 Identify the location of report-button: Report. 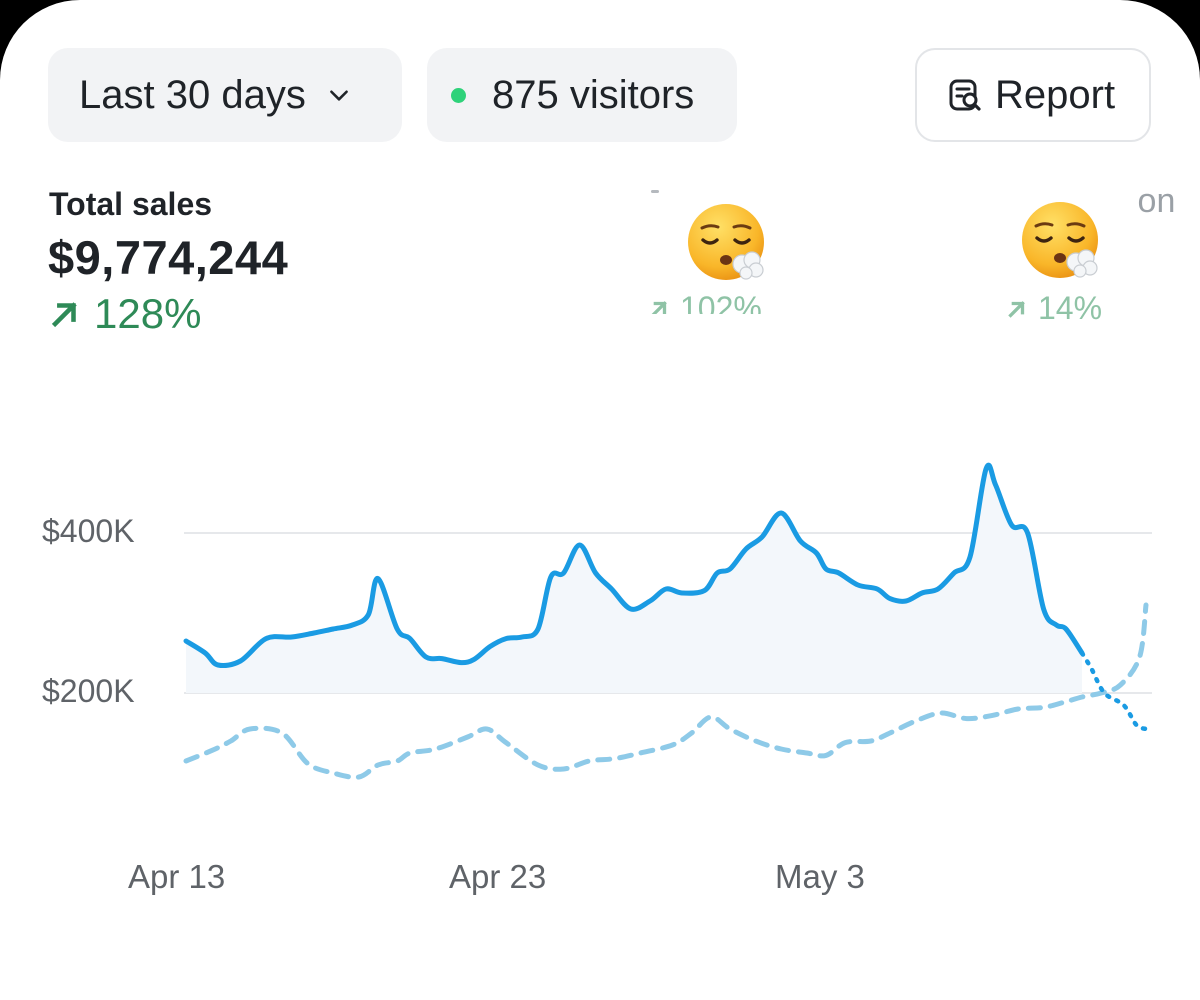
(1033, 95).